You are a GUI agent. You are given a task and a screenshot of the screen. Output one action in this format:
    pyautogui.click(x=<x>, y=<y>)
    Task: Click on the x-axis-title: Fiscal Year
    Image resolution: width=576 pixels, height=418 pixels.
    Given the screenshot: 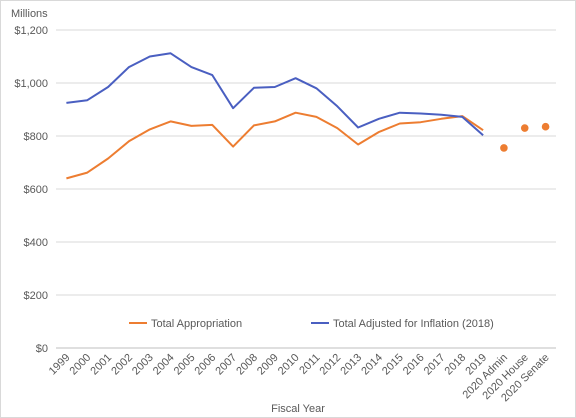 What is the action you would take?
    pyautogui.click(x=298, y=409)
    